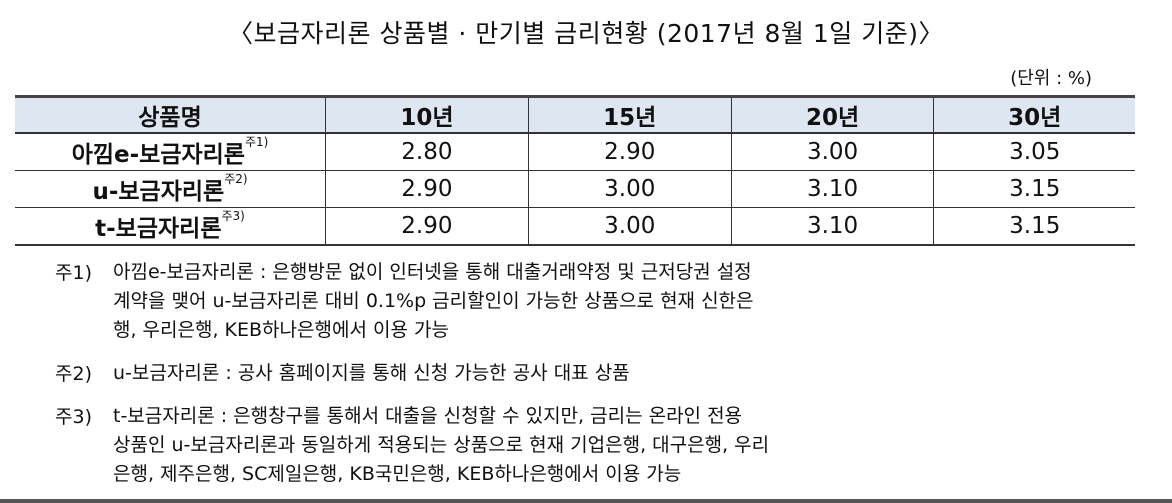 Image resolution: width=1172 pixels, height=503 pixels. Describe the element at coordinates (1034, 152) in the screenshot. I see `rate-cell: 3.05` at that location.